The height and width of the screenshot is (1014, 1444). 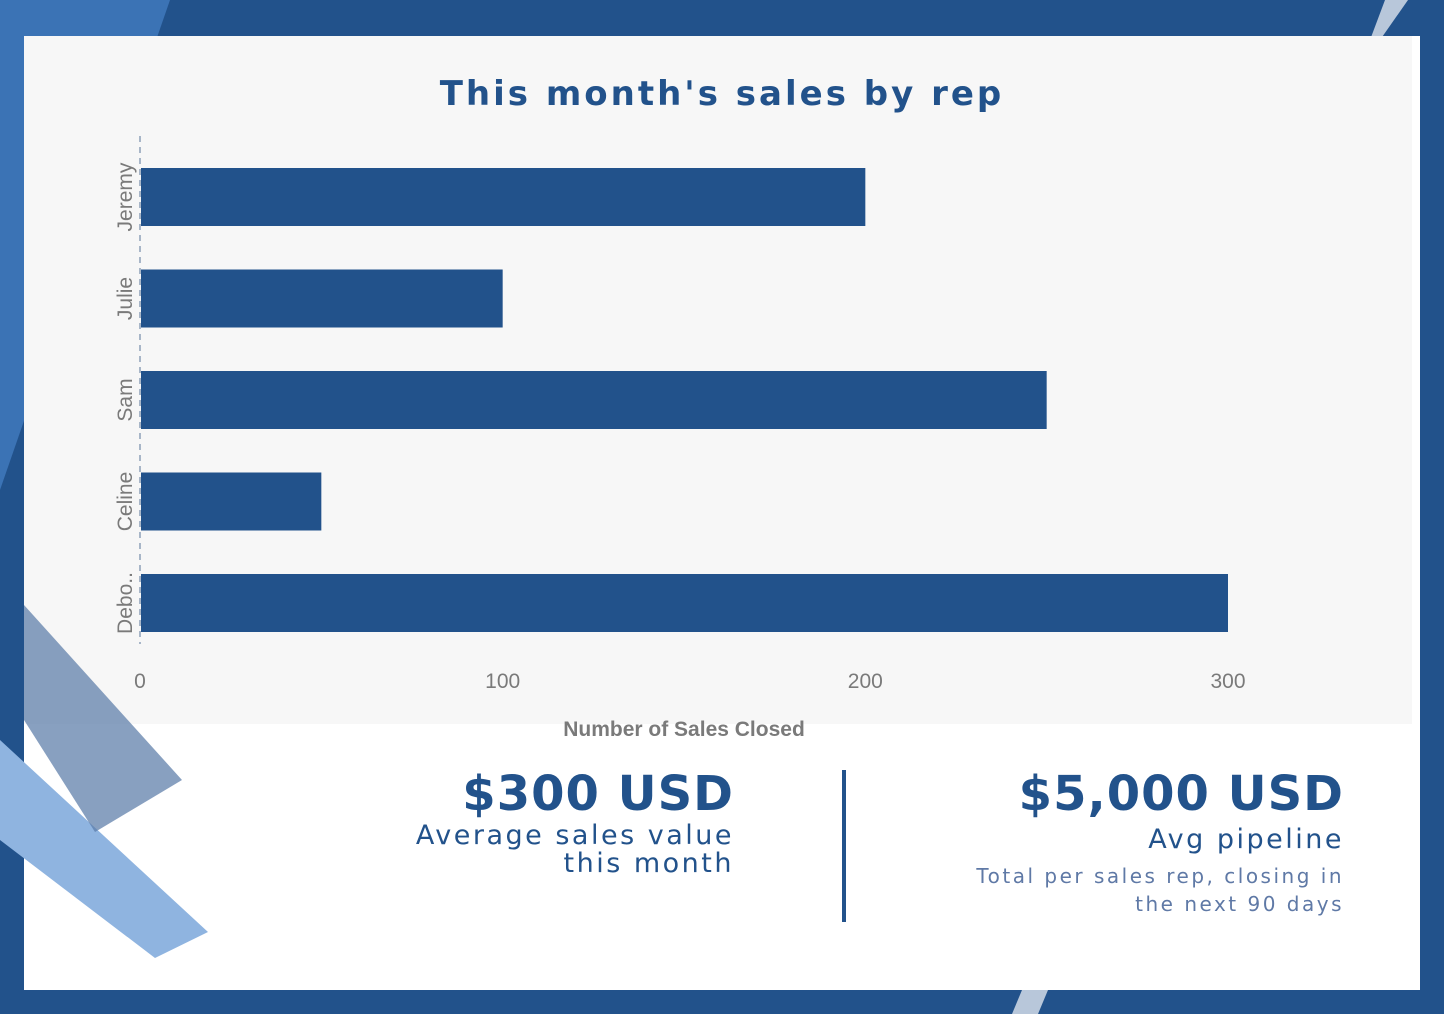 I want to click on category-label: Julie, so click(x=125, y=298).